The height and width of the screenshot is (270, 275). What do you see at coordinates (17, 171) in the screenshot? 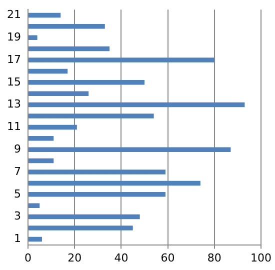
I see `y-tick-label: 7` at bounding box center [17, 171].